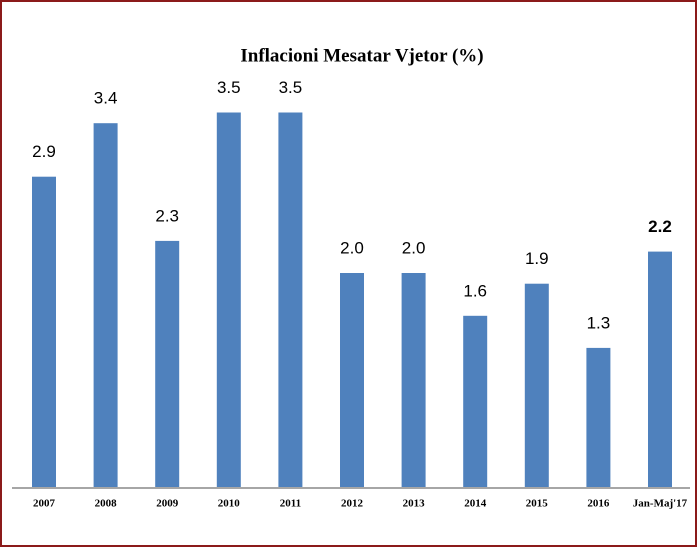 Image resolution: width=697 pixels, height=547 pixels. Describe the element at coordinates (290, 504) in the screenshot. I see `x-tick-label: 2011` at that location.